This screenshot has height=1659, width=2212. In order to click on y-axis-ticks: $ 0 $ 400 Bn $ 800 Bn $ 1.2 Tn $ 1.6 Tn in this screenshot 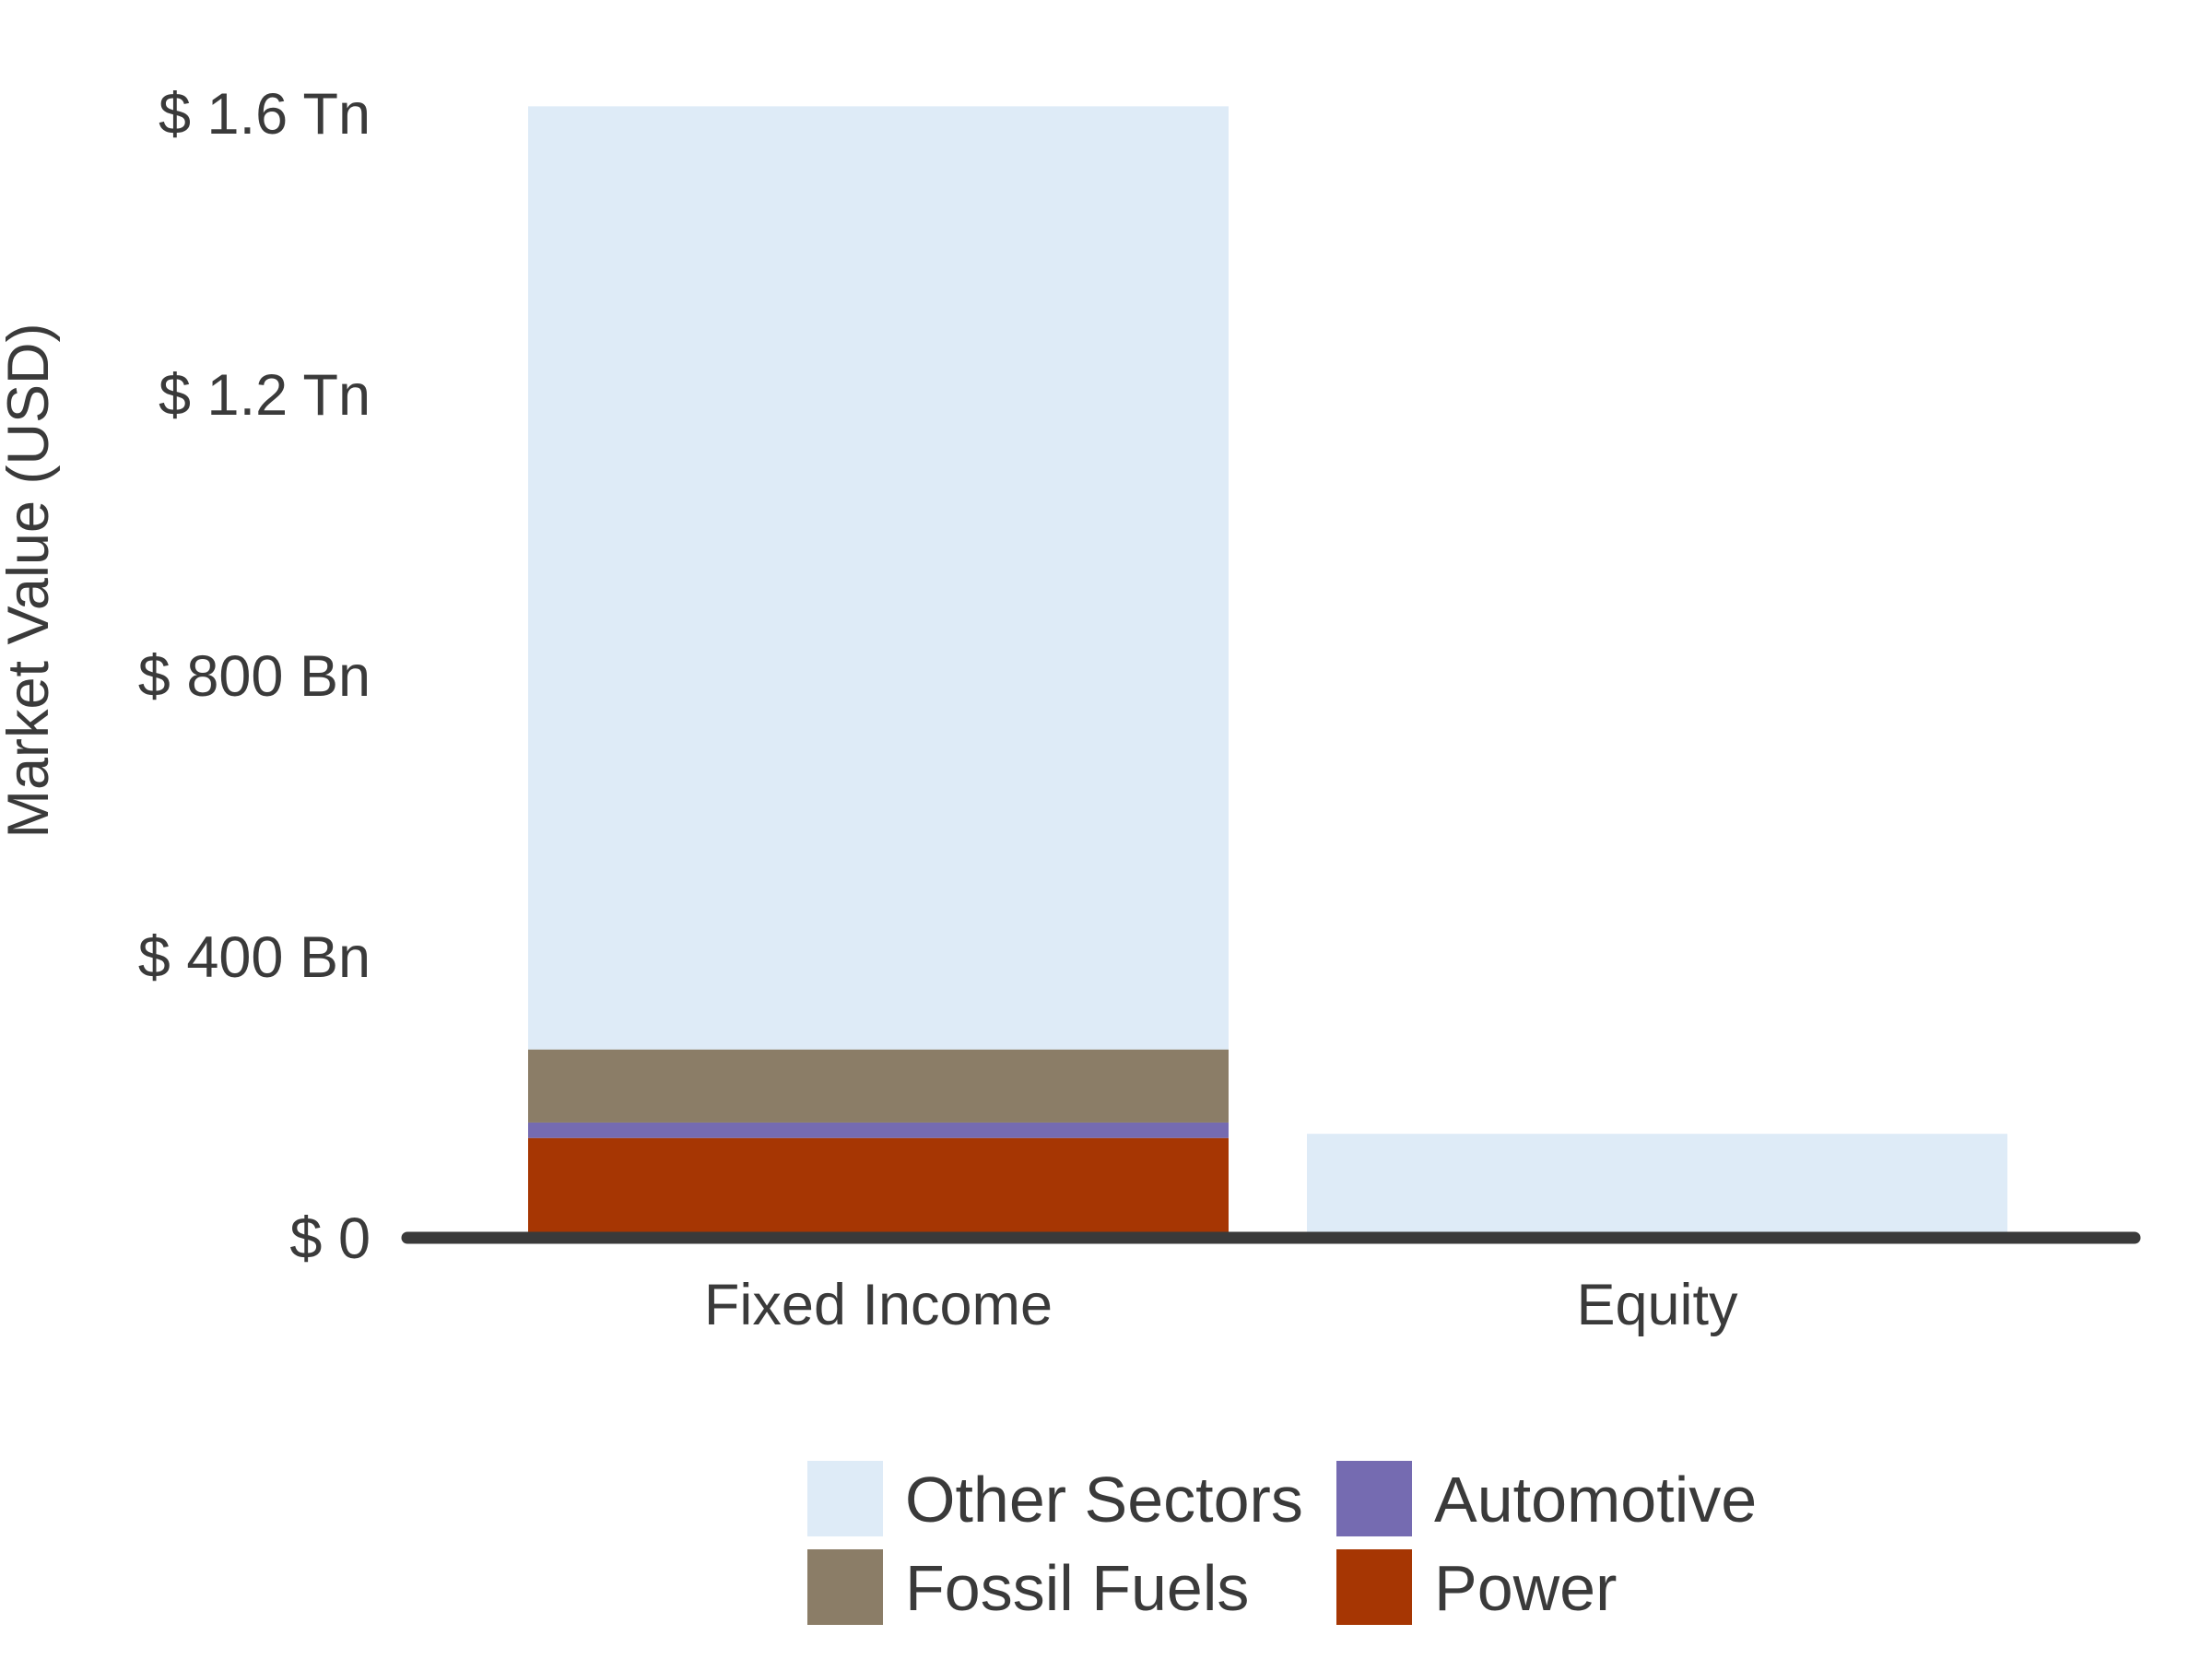, I will do `click(254, 676)`.